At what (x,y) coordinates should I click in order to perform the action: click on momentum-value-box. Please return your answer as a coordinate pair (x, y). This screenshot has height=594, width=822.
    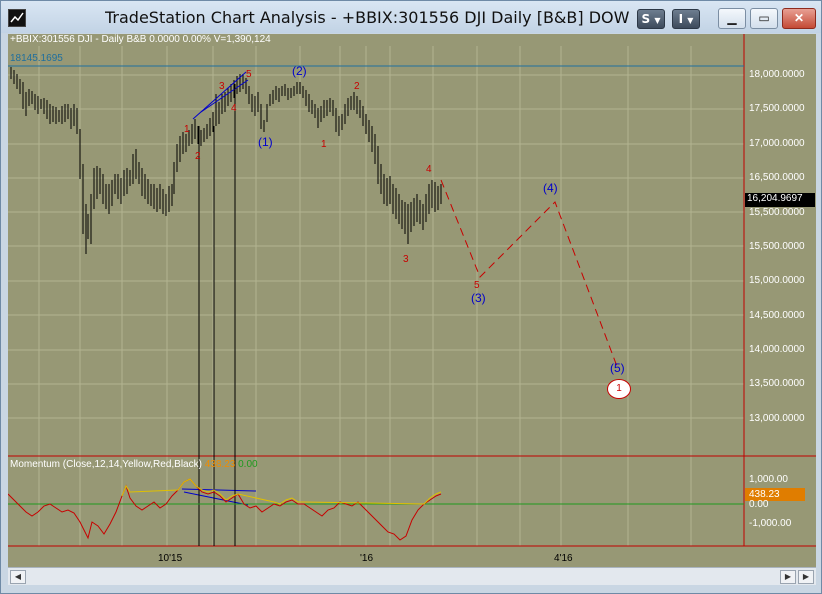
    Looking at the image, I should click on (775, 494).